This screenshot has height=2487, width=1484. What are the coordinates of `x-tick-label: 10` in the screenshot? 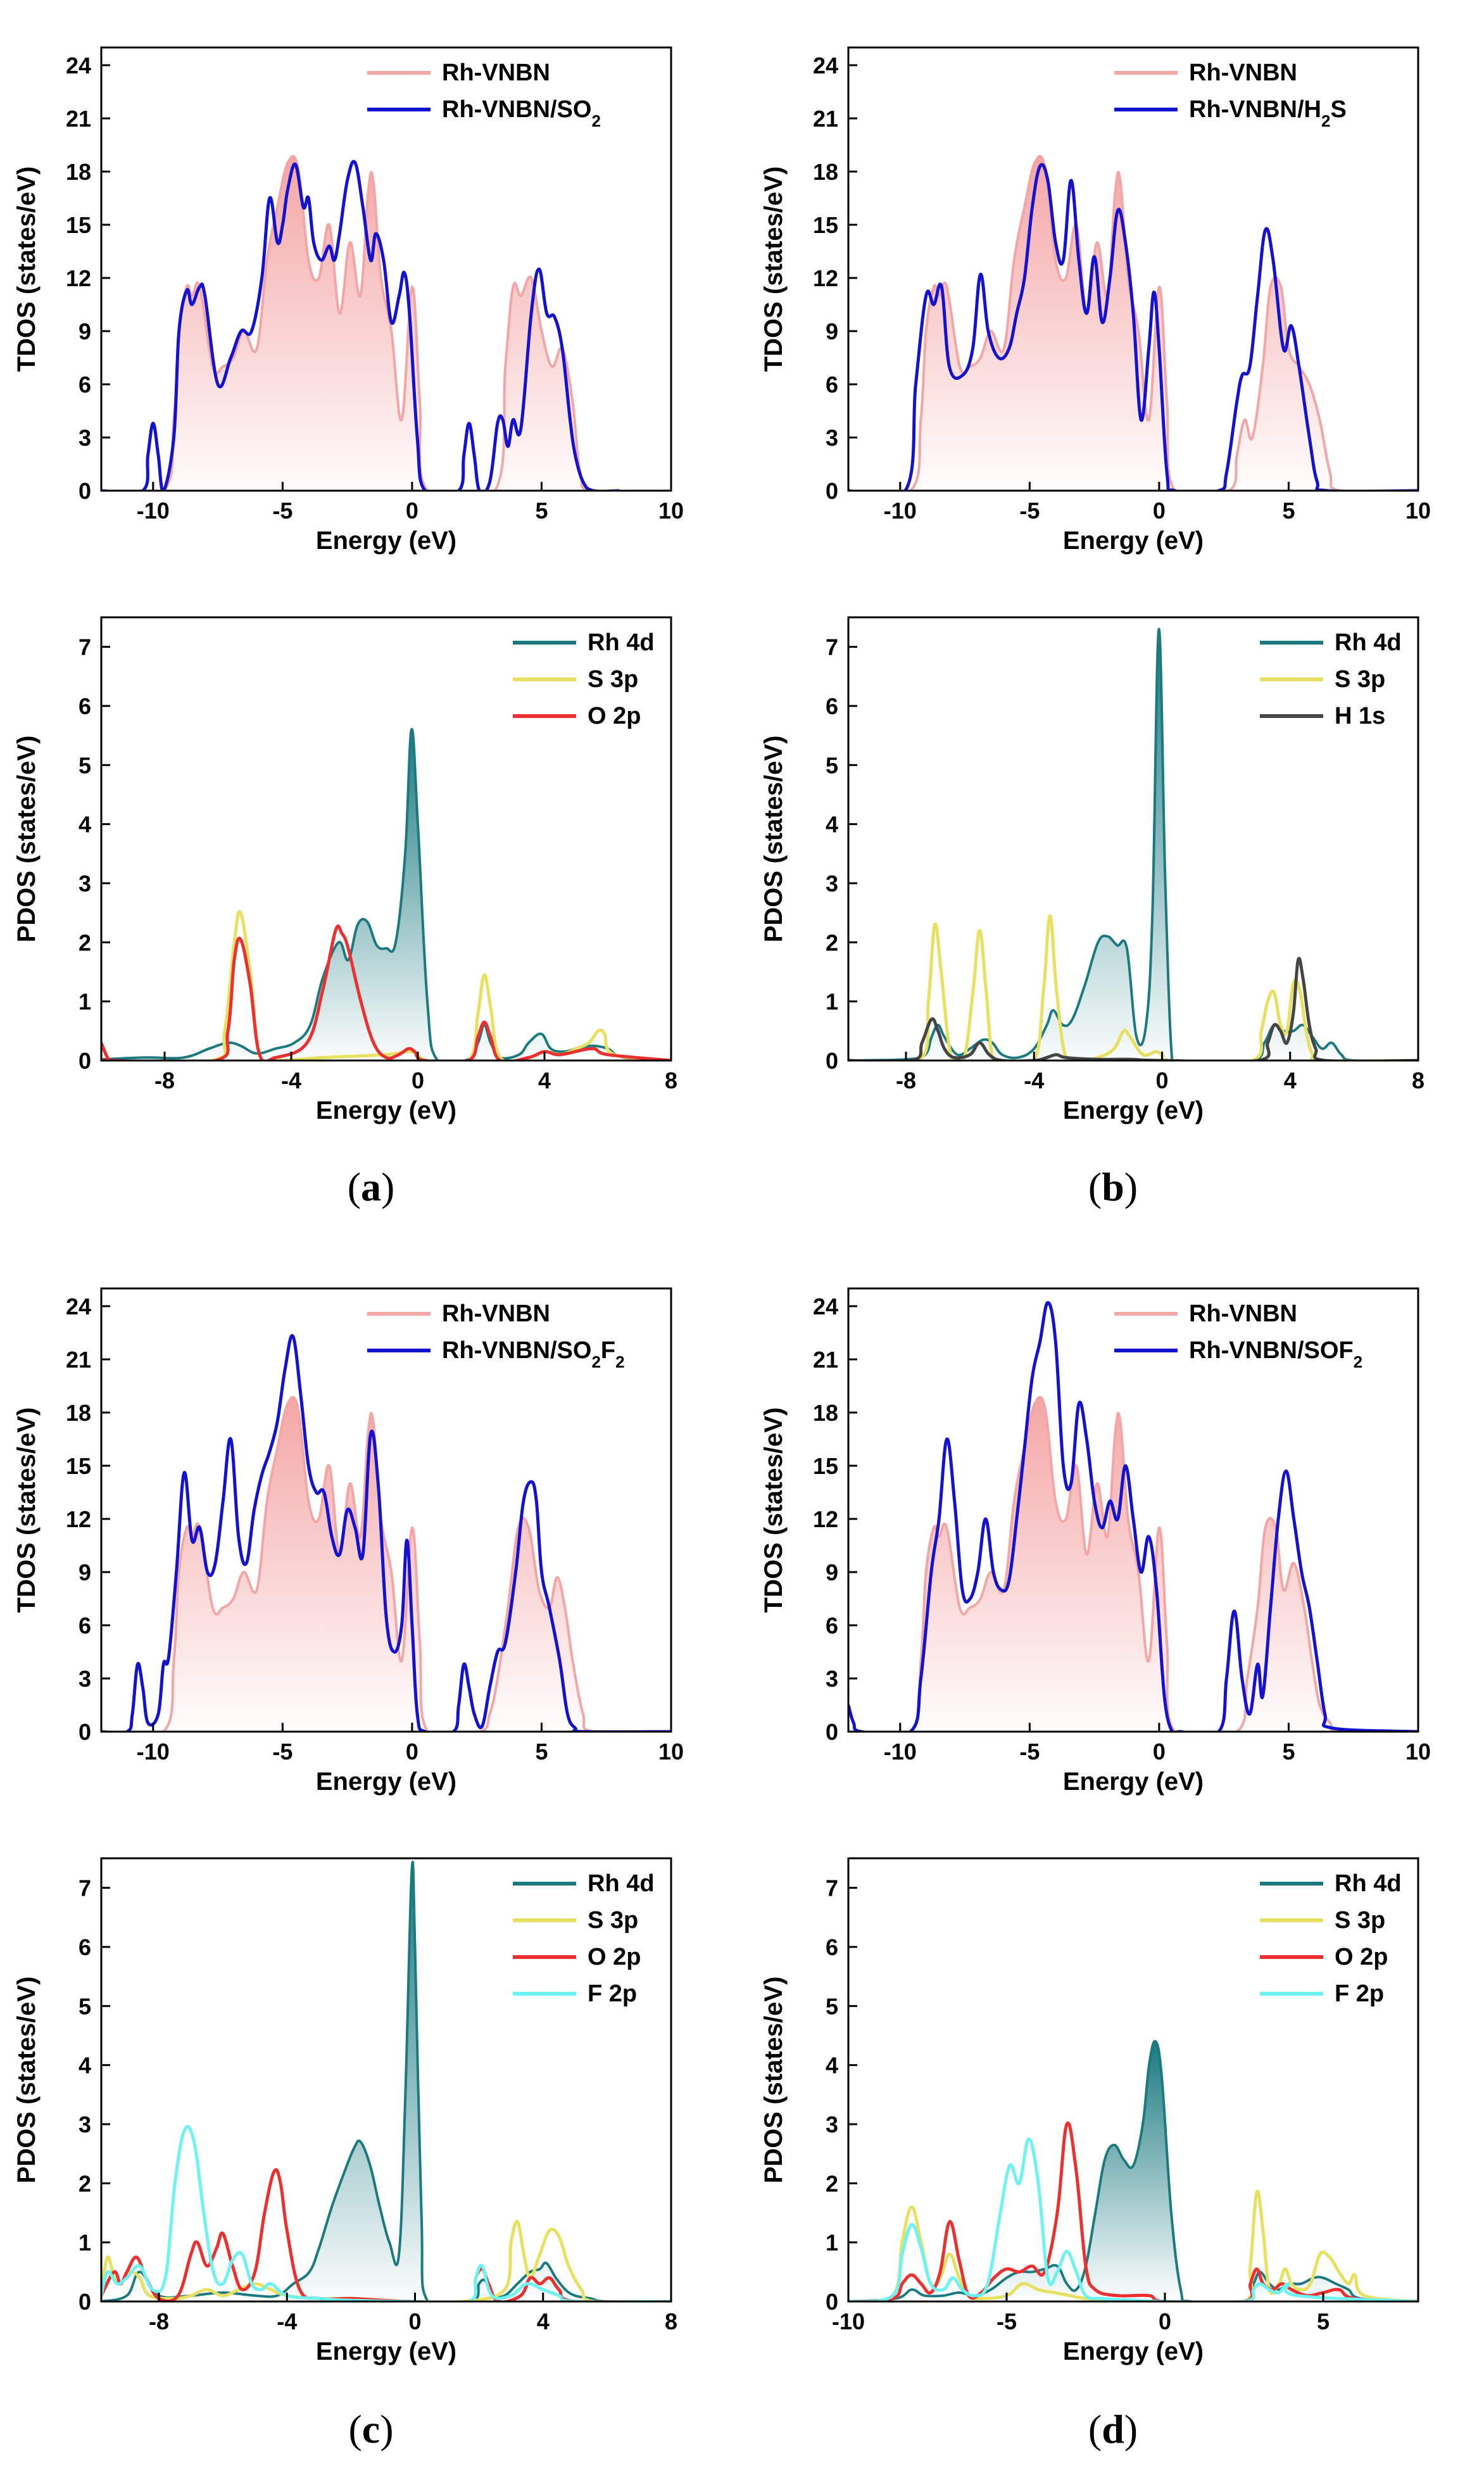 It's located at (671, 1752).